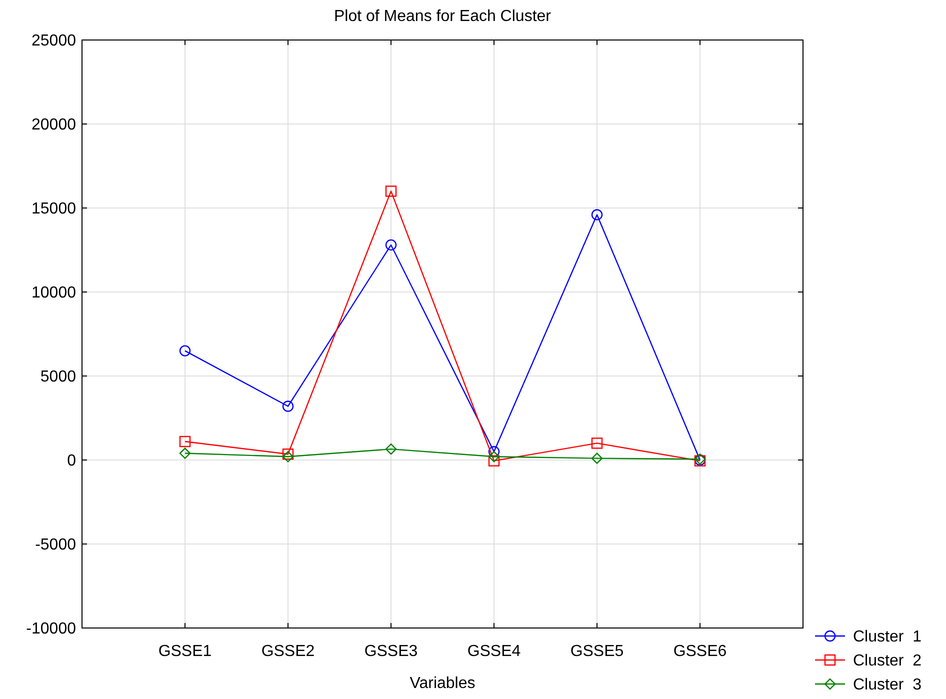 The image size is (946, 699). Describe the element at coordinates (51, 629) in the screenshot. I see `y-tick-label: -10000` at that location.